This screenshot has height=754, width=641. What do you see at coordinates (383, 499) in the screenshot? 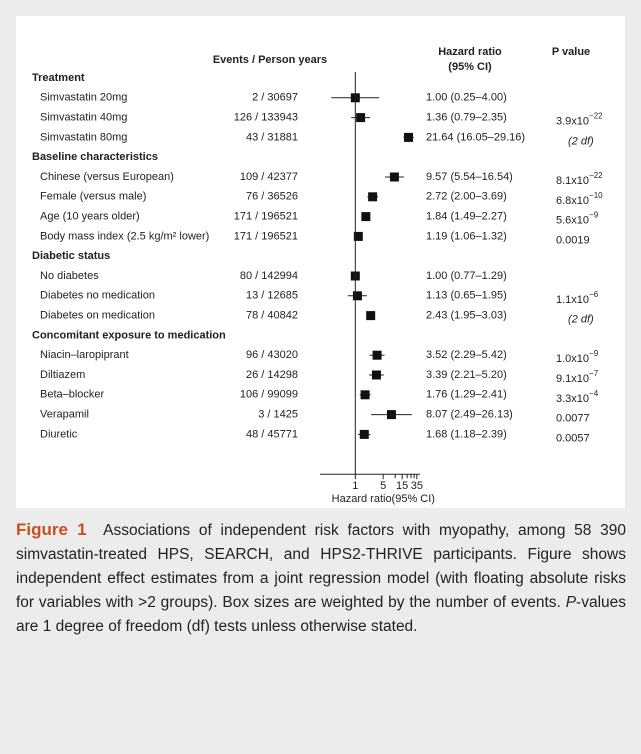
I see `x-axis-title: Hazard ratio(95% CI)` at bounding box center [383, 499].